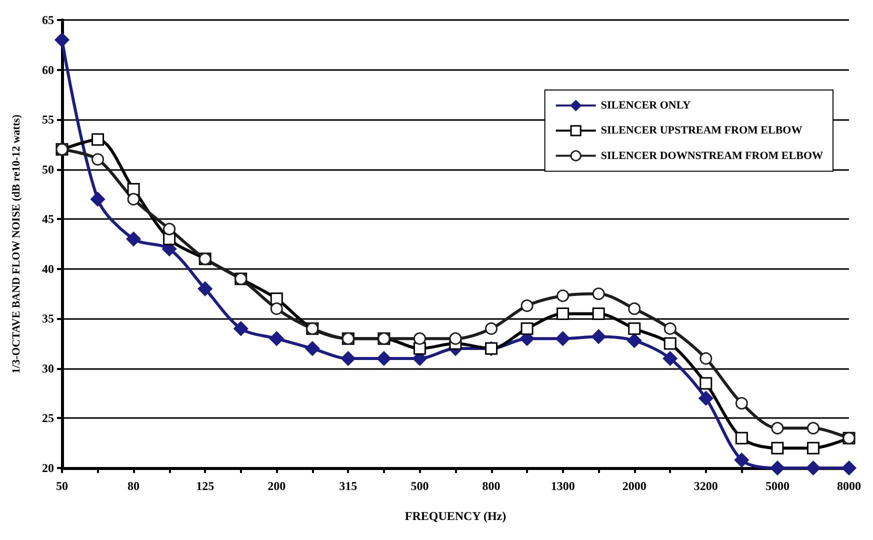 The height and width of the screenshot is (540, 873). Describe the element at coordinates (48, 319) in the screenshot. I see `y-tick-label: 35` at that location.